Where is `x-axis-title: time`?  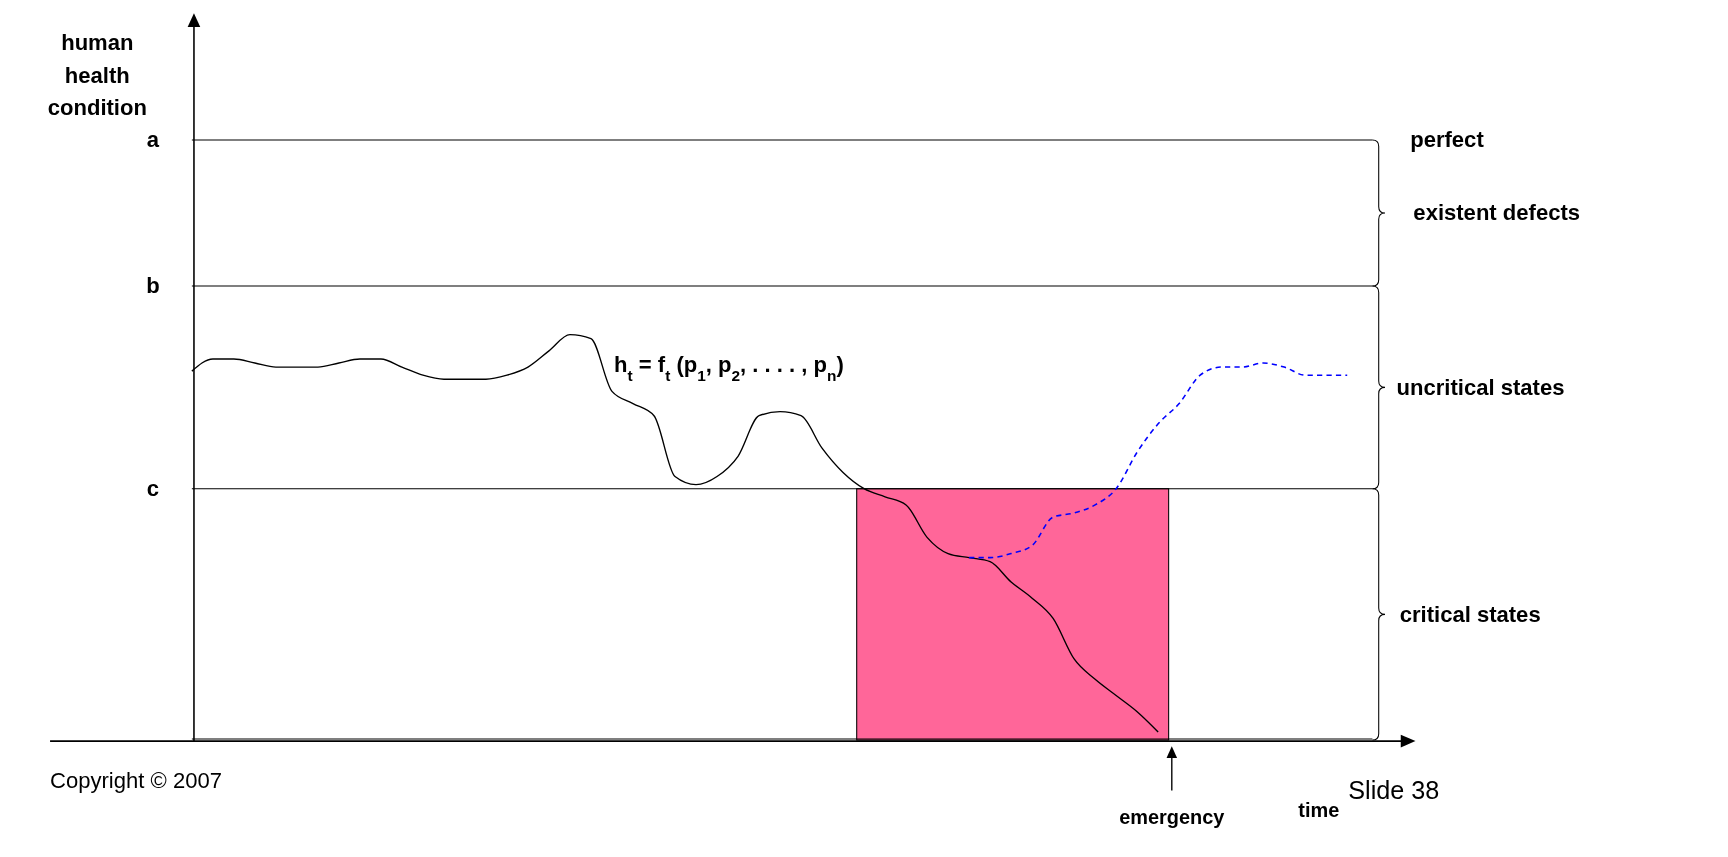 x-axis-title: time is located at coordinates (1319, 809).